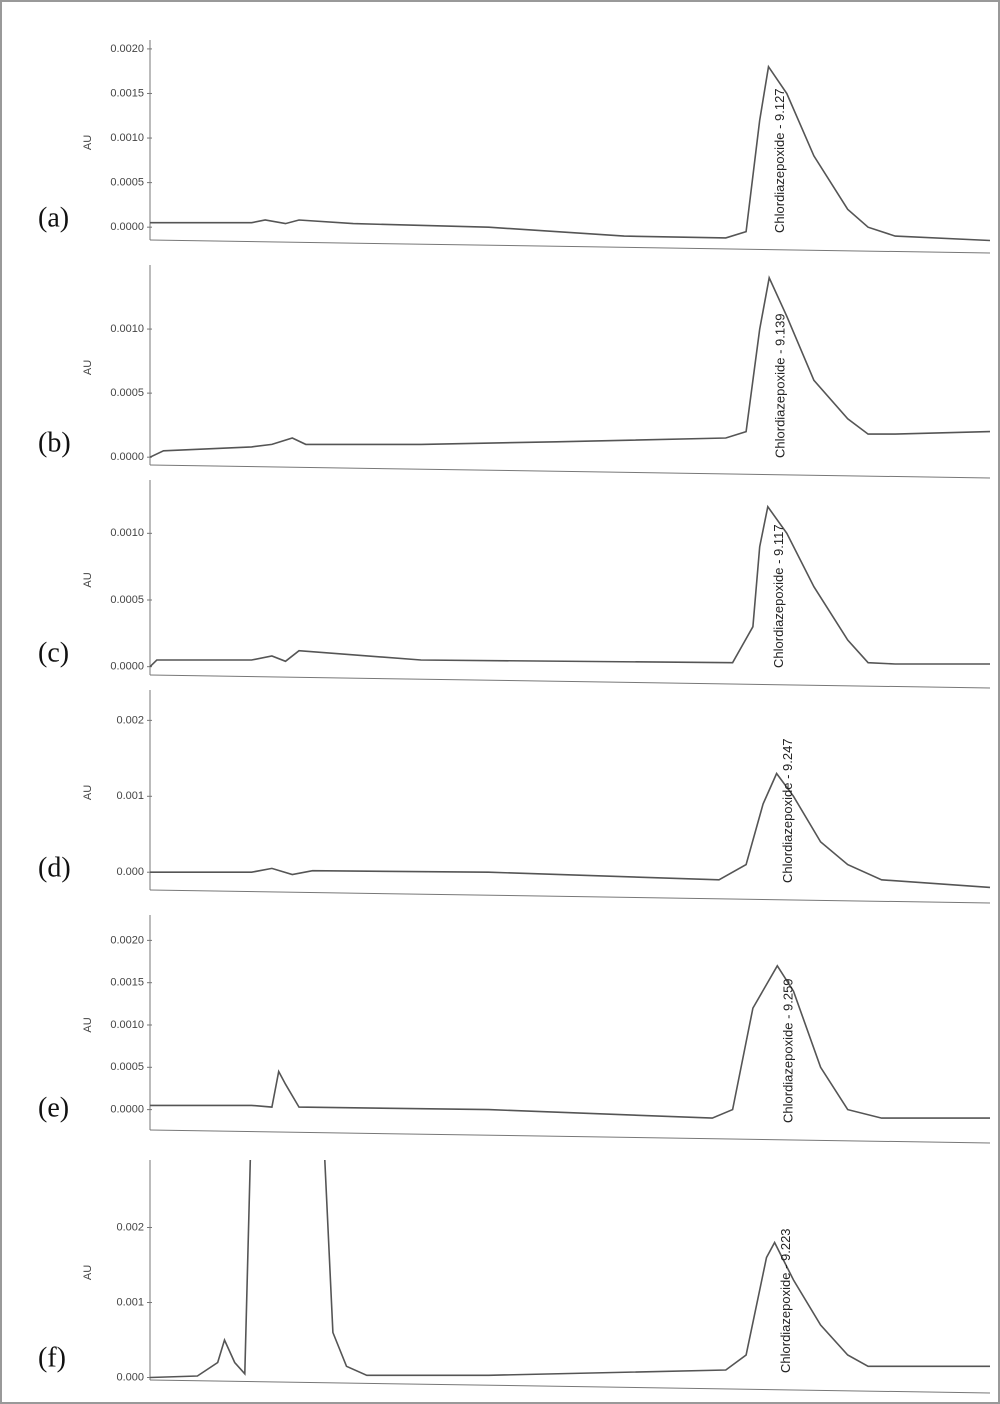 The width and height of the screenshot is (1000, 1404). Describe the element at coordinates (52, 1357) in the screenshot. I see `panel-label: (f)` at that location.